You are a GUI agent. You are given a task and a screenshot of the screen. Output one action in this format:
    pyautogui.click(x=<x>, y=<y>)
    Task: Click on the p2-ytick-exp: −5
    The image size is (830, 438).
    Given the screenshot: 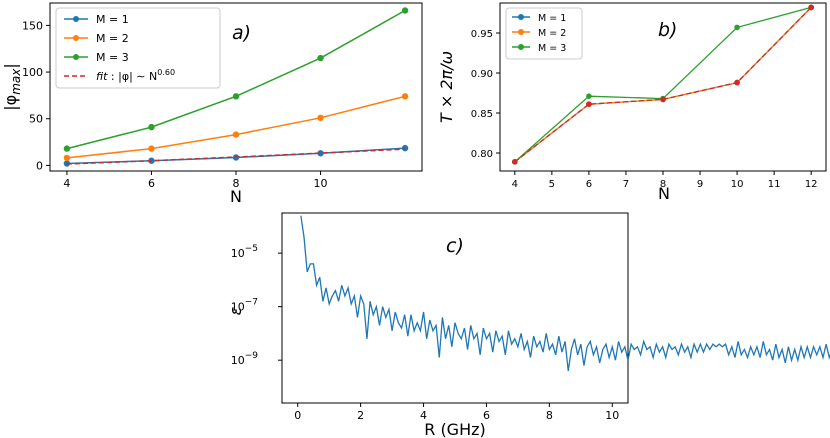 What is the action you would take?
    pyautogui.click(x=251, y=249)
    